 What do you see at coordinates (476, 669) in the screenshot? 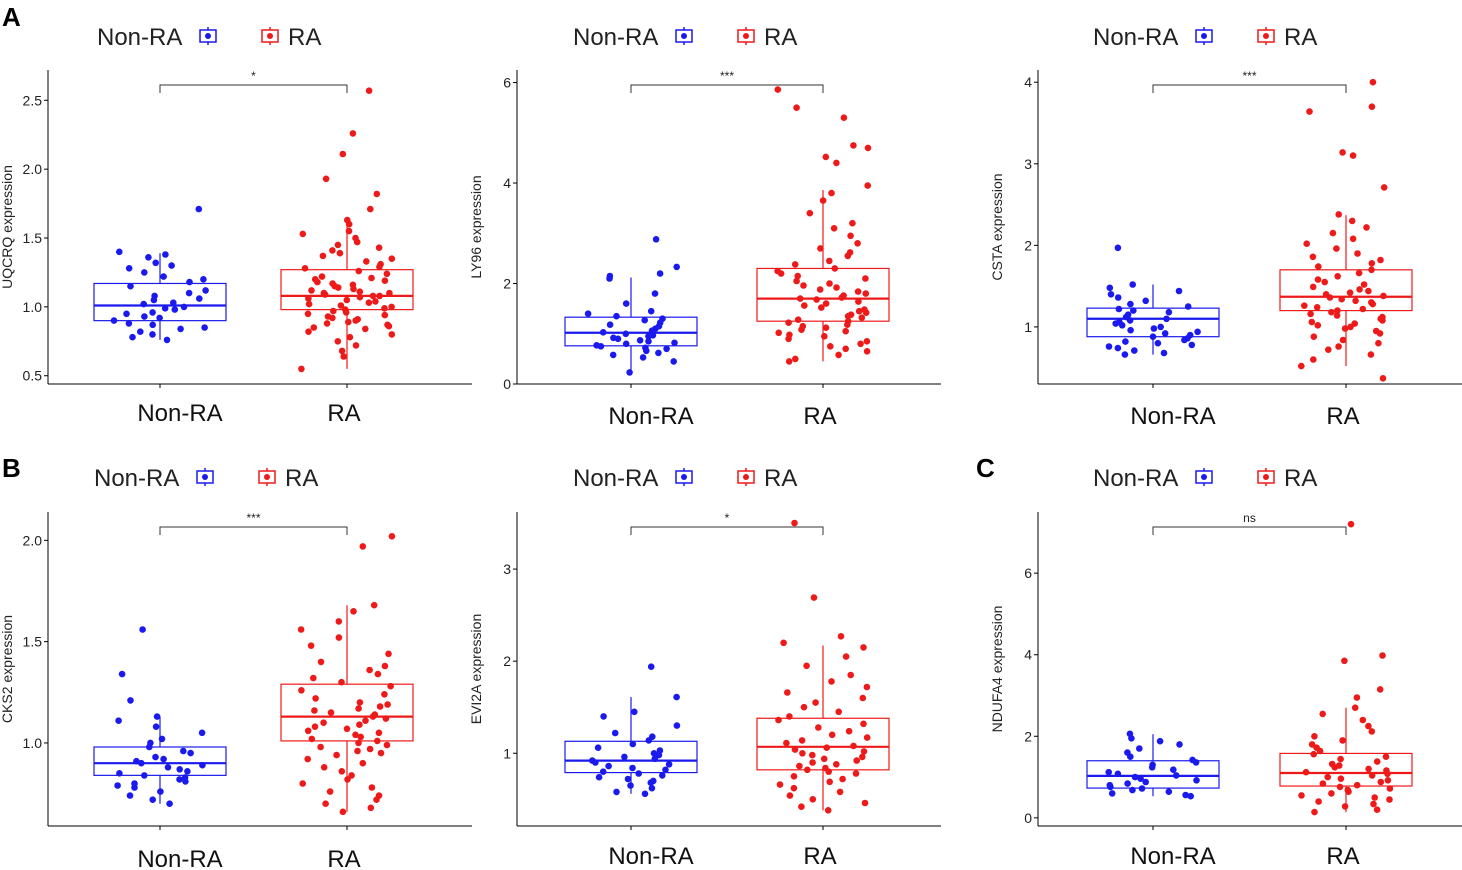
I see `y-axis-label: EVI2A expression` at bounding box center [476, 669].